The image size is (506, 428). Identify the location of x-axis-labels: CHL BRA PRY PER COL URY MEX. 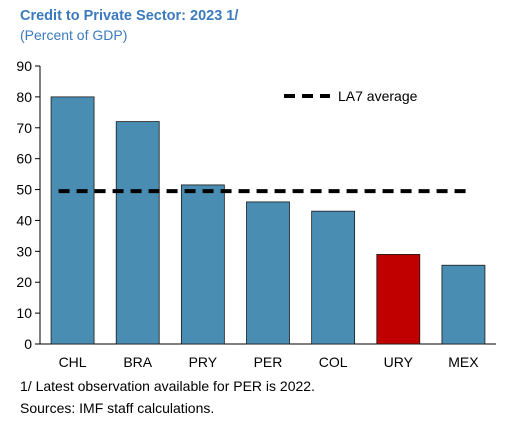
(269, 362).